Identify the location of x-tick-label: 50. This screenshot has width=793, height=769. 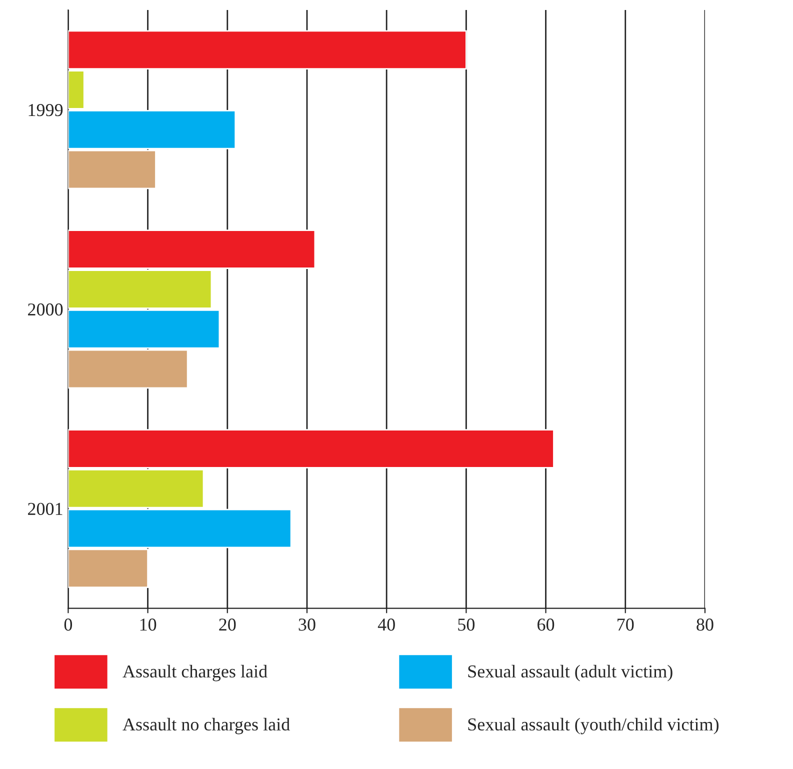
(466, 624).